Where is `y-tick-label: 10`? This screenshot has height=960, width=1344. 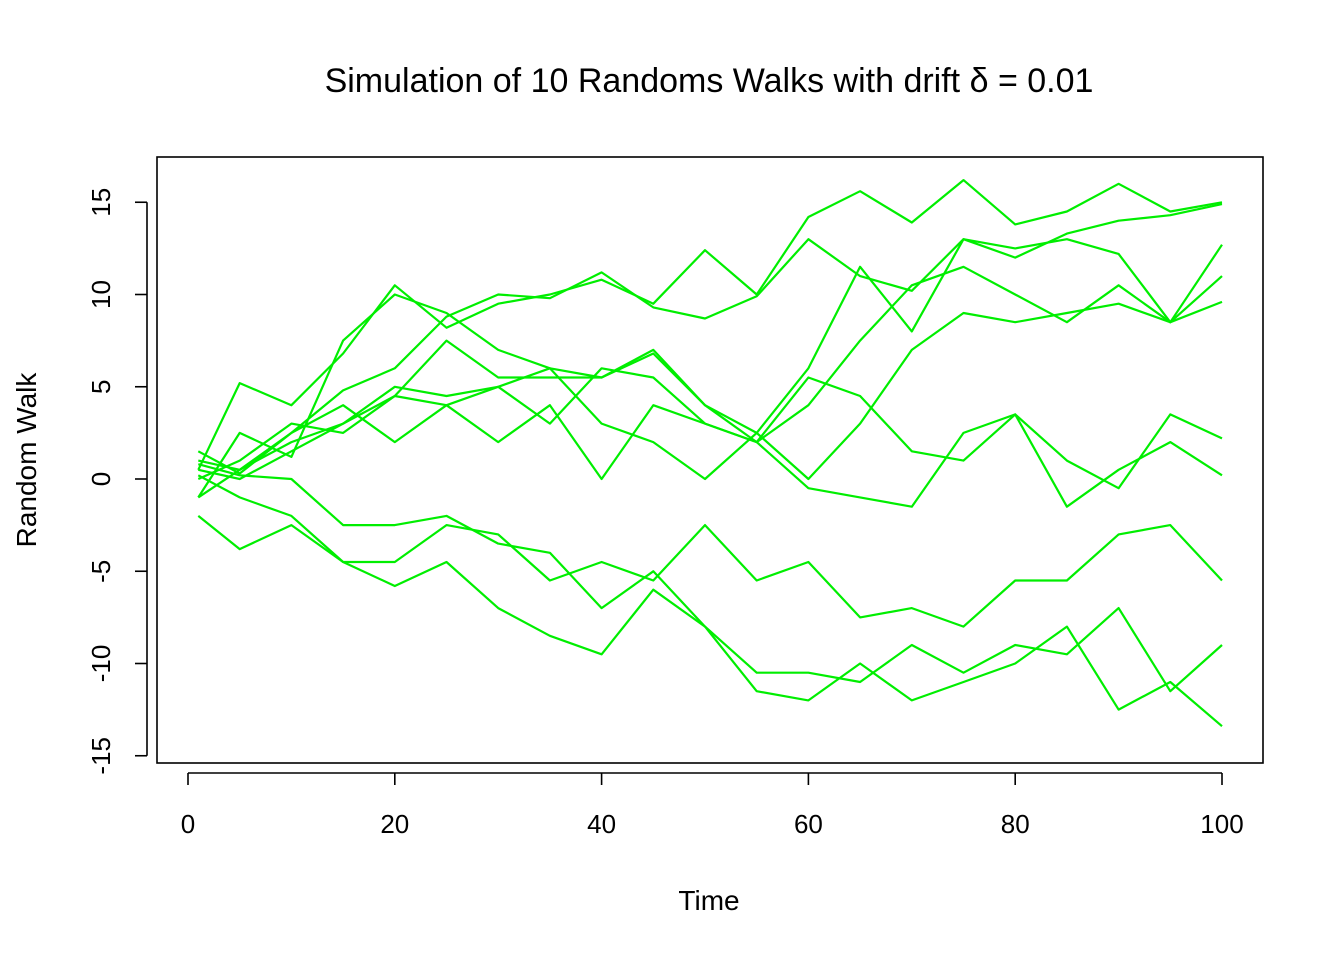
y-tick-label: 10 is located at coordinates (101, 294).